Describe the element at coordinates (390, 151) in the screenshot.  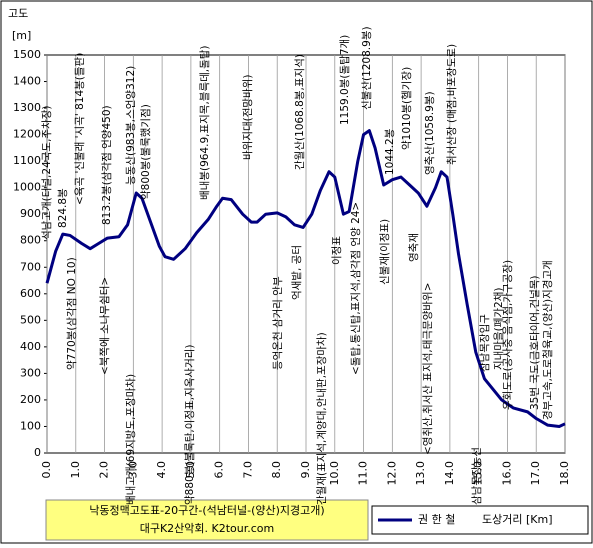
I see `annotation: 1044.2봉` at that location.